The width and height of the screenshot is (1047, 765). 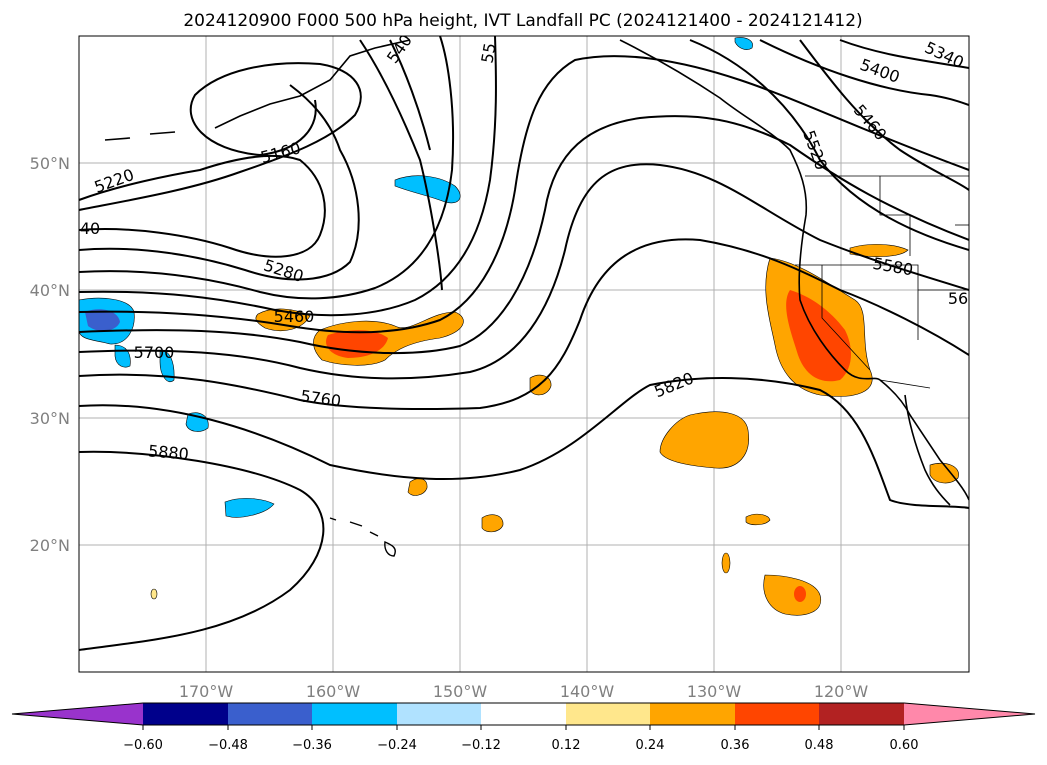 I want to click on contour-label: 5880, so click(x=168, y=452).